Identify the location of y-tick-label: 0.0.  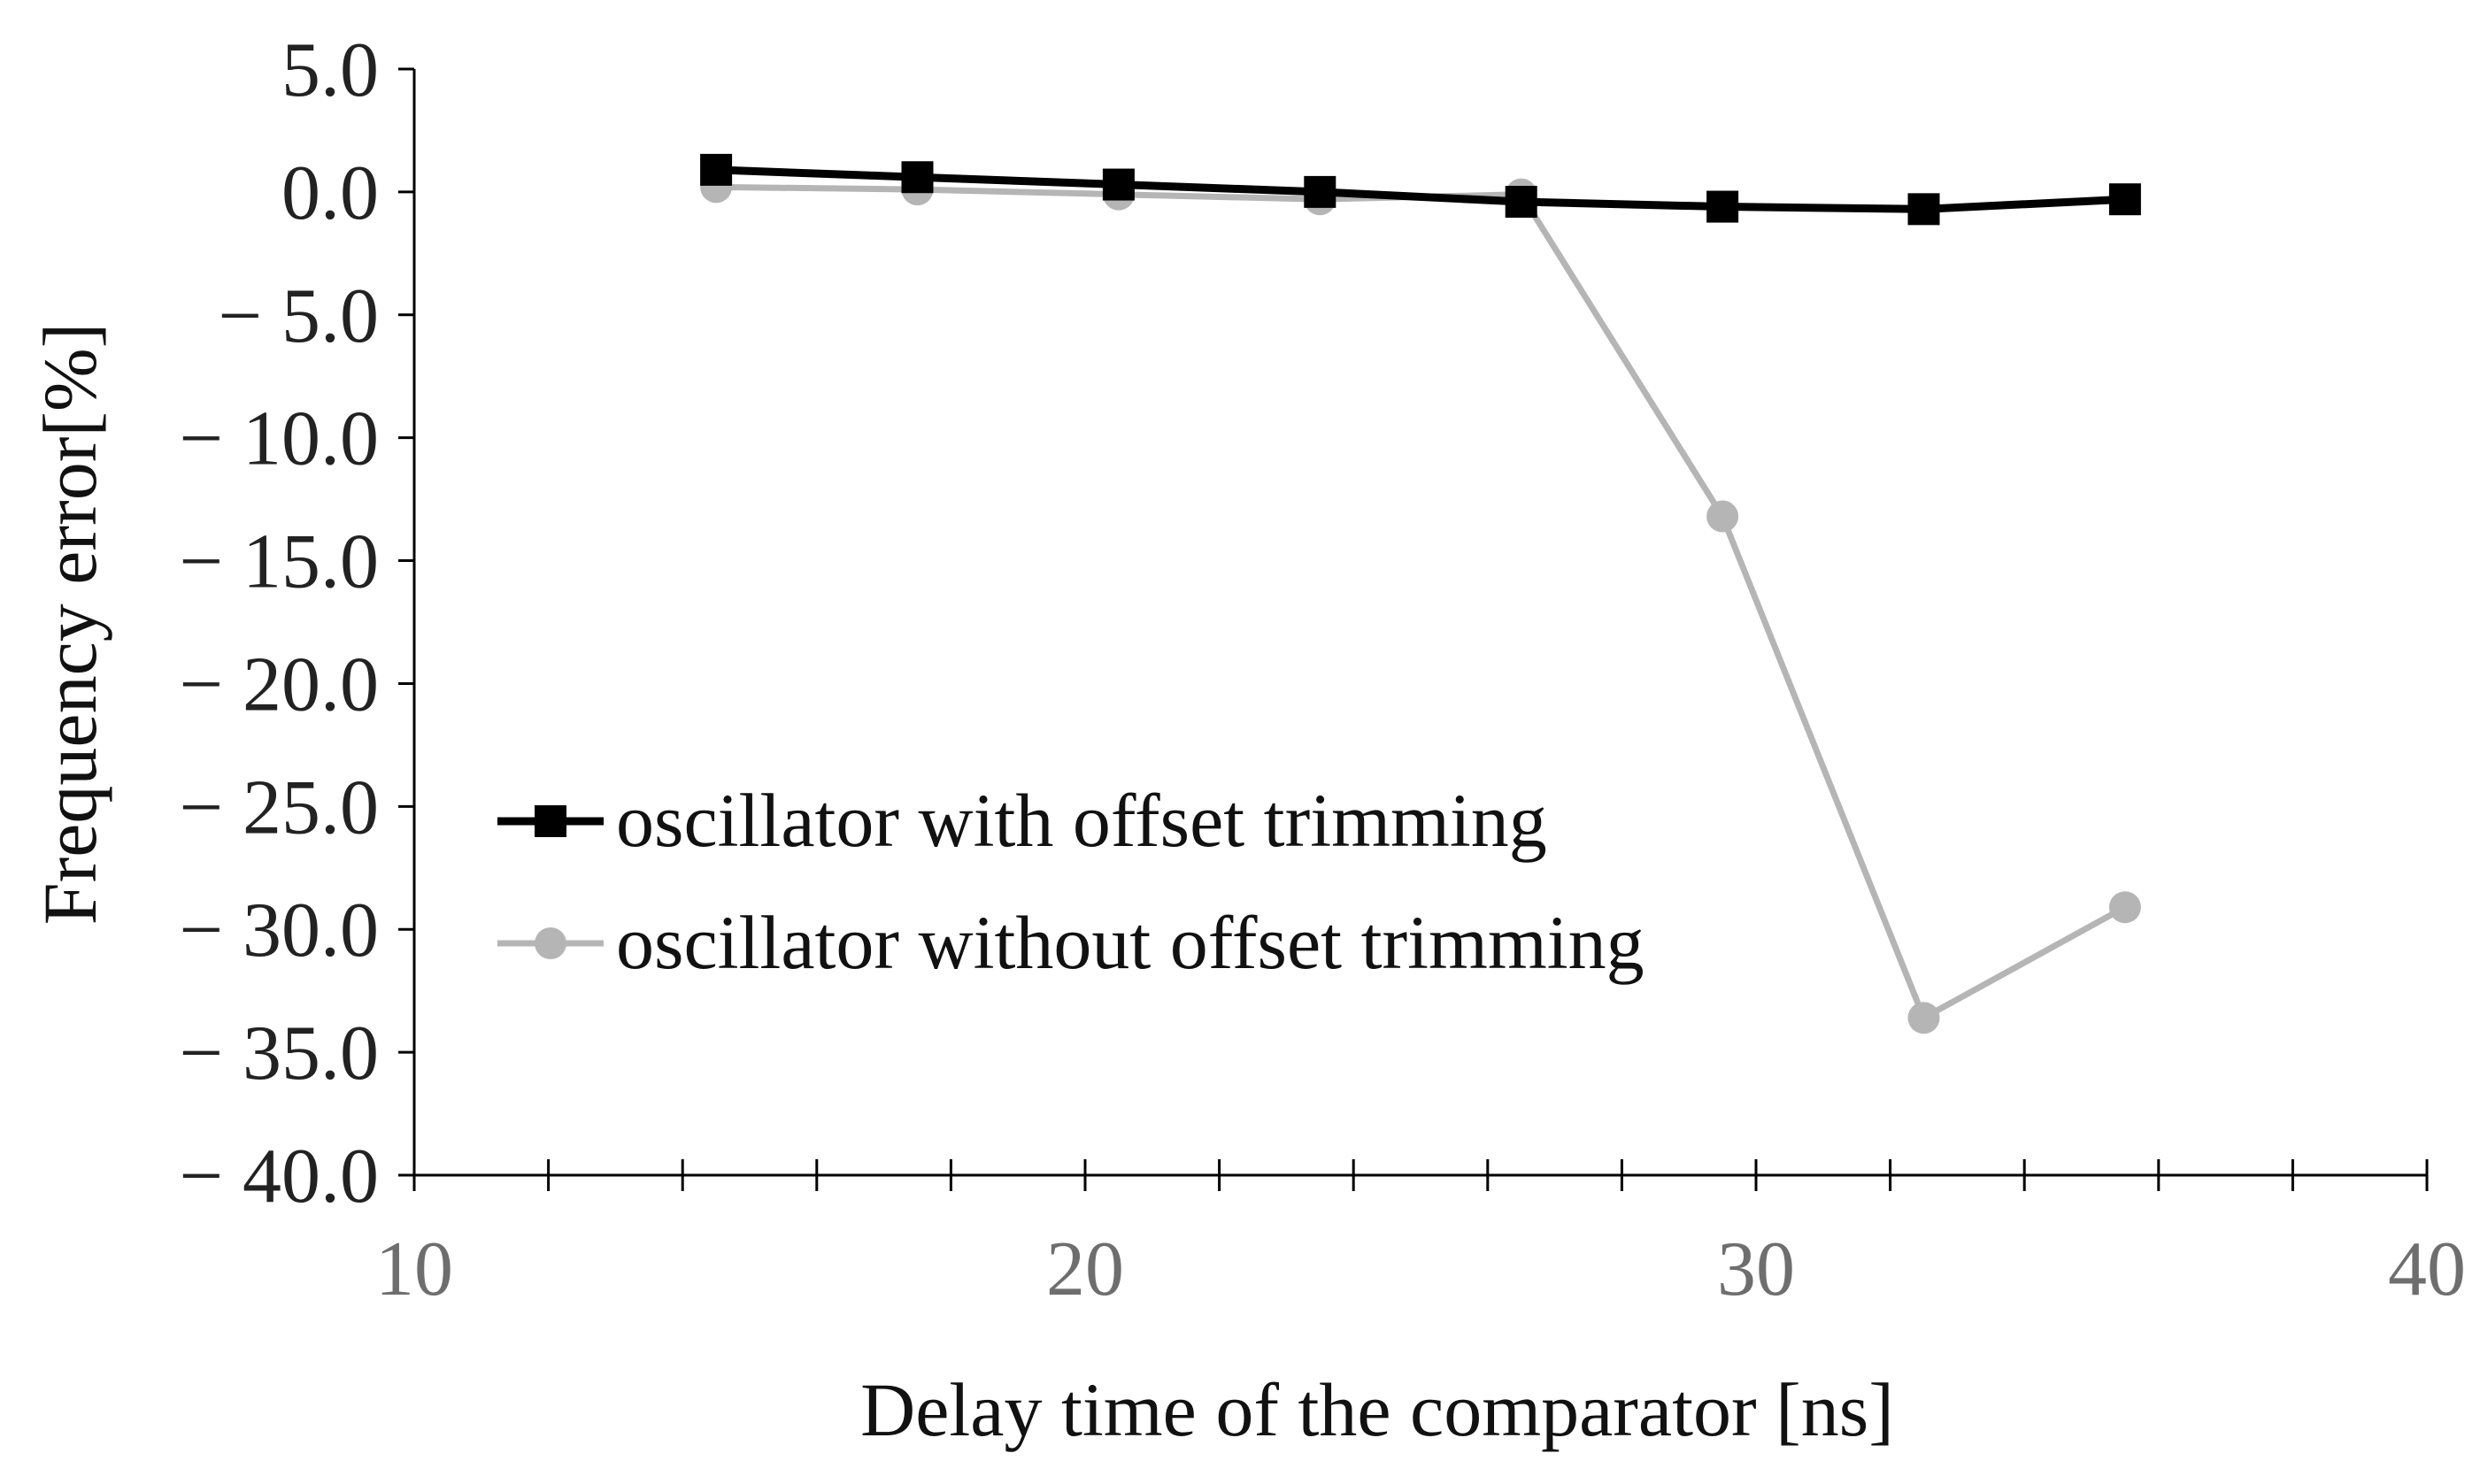
(330, 193).